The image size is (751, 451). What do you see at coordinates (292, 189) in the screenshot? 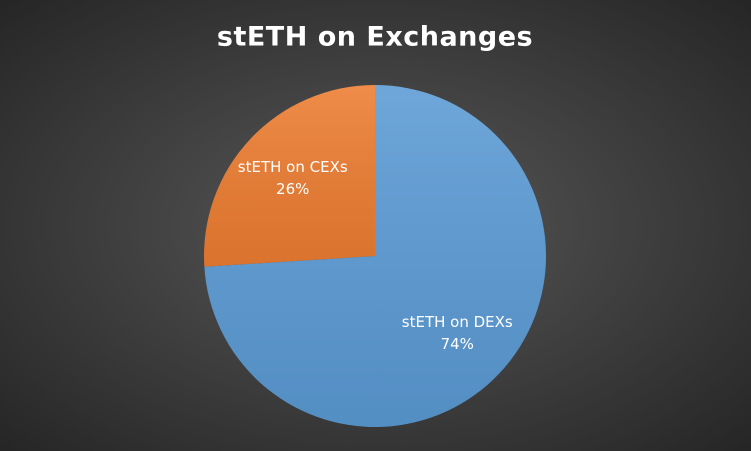
I see `slice-value: 26%` at bounding box center [292, 189].